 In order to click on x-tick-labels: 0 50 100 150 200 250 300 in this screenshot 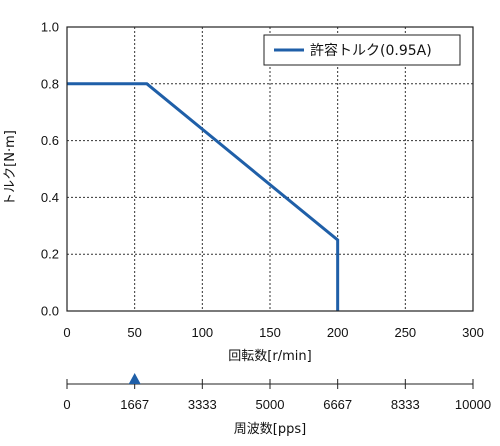, I will do `click(273, 332)`.